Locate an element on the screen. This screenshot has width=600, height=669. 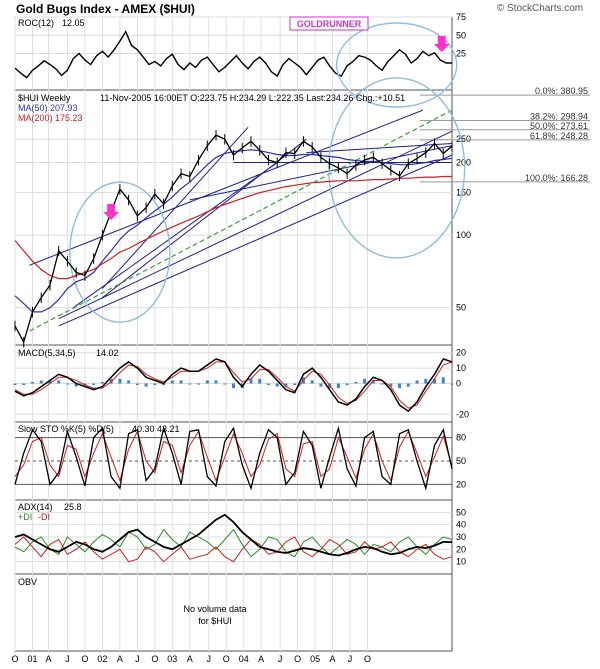
credit-label: © StockCharts.com is located at coordinates (540, 8).